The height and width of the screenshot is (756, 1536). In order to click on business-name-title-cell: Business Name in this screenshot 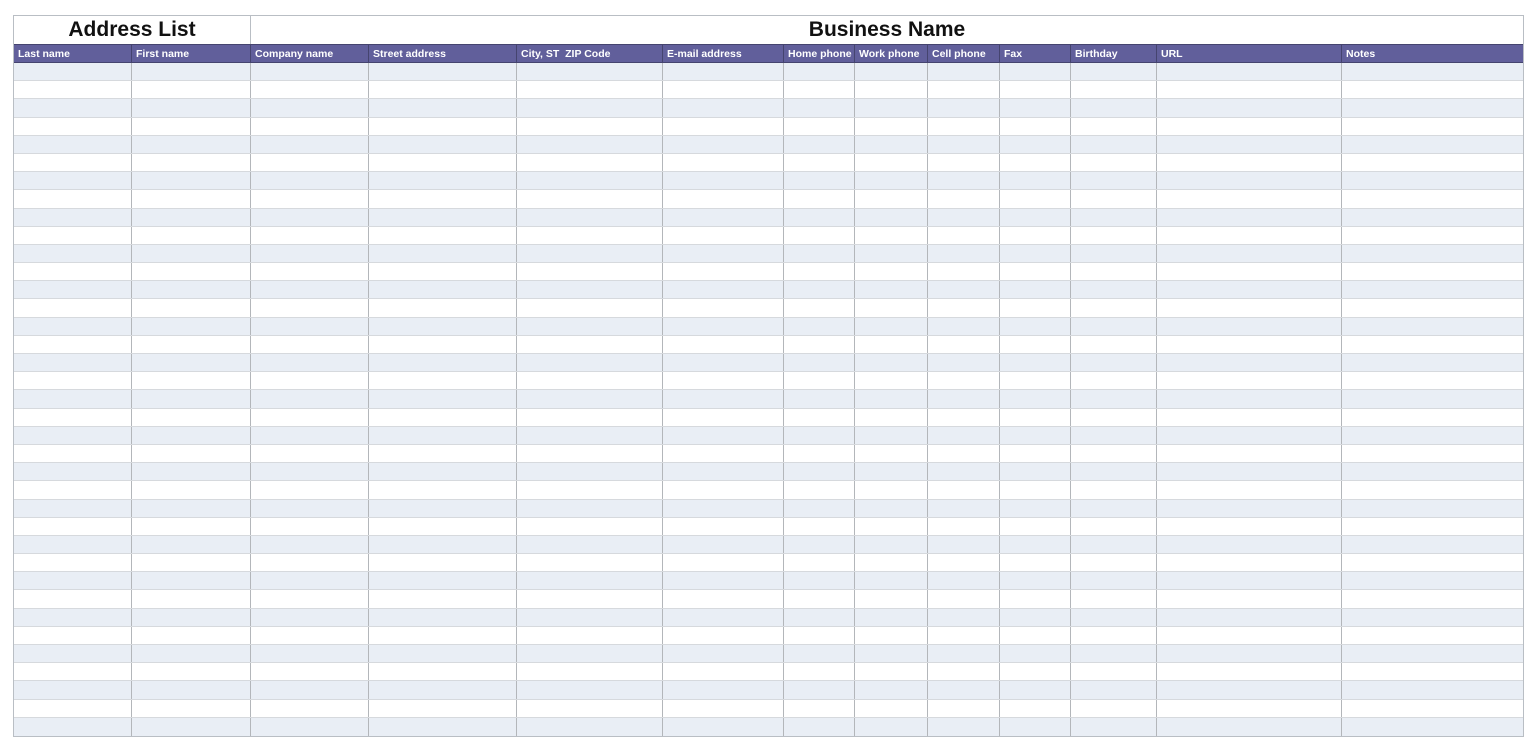, I will do `click(887, 29)`.